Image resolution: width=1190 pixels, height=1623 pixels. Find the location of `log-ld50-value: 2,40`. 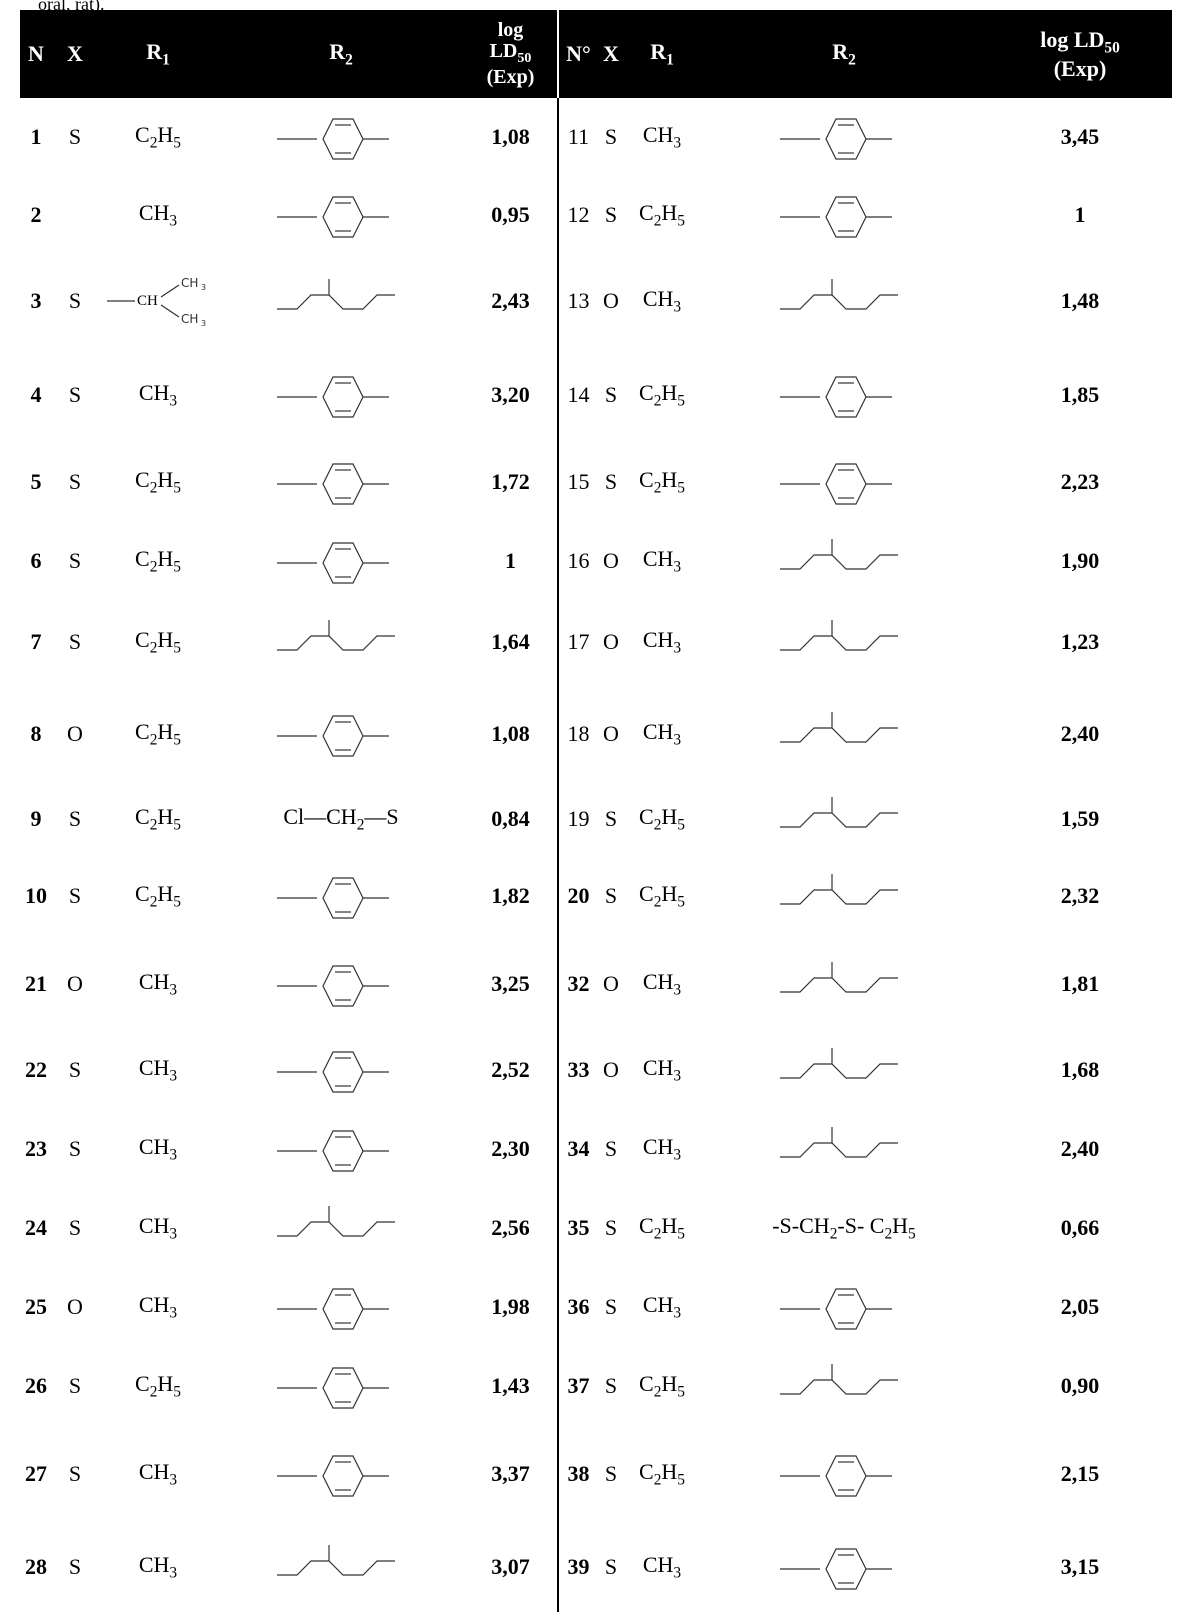

log-ld50-value: 2,40 is located at coordinates (1080, 733).